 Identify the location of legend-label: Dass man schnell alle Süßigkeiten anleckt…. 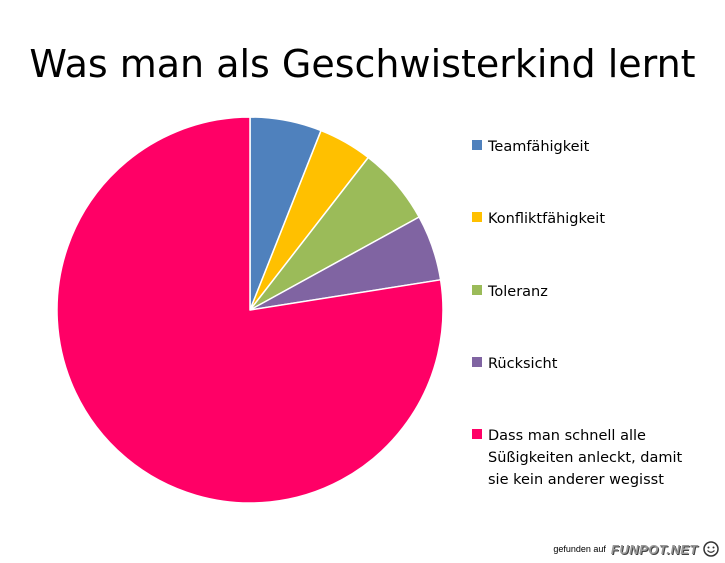
(603, 458).